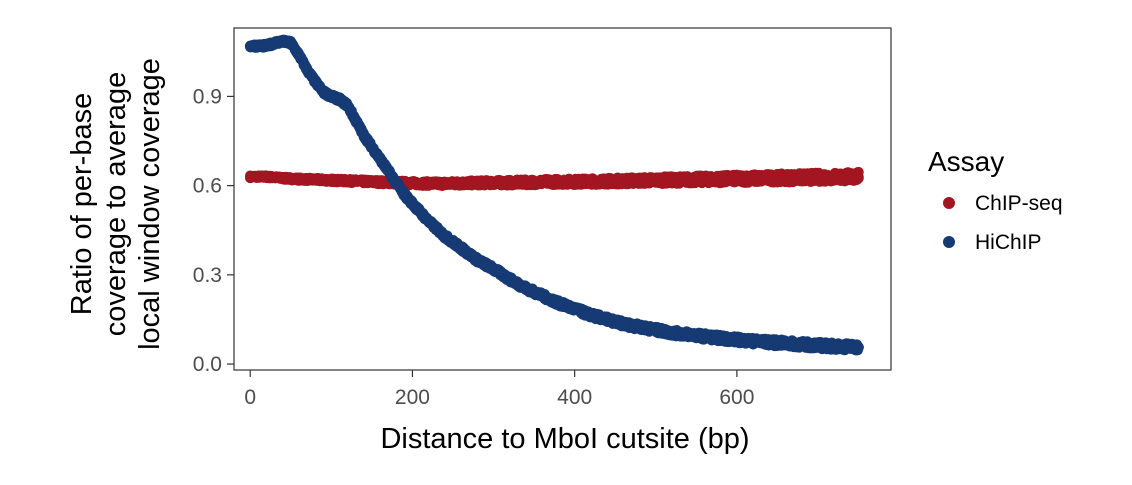 The width and height of the screenshot is (1132, 485). What do you see at coordinates (564, 439) in the screenshot?
I see `x-axis-title: Distance to MboI cutsite (bp)` at bounding box center [564, 439].